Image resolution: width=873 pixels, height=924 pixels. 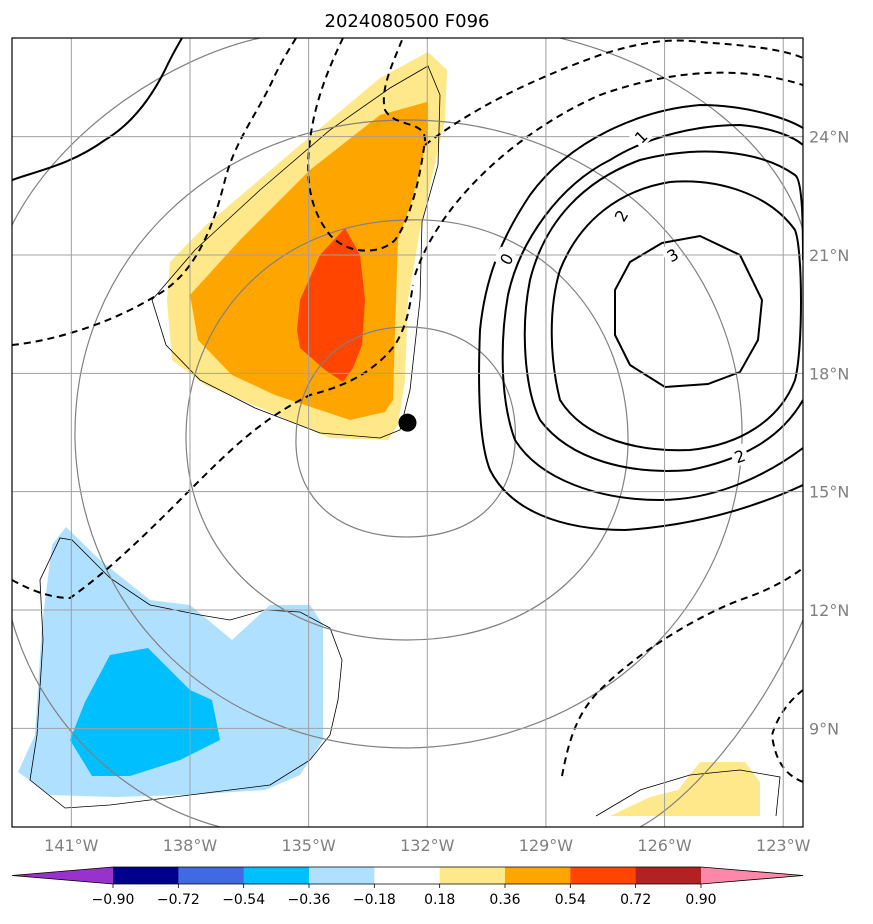 What do you see at coordinates (700, 900) in the screenshot?
I see `colorbar-tick-label: 0.90` at bounding box center [700, 900].